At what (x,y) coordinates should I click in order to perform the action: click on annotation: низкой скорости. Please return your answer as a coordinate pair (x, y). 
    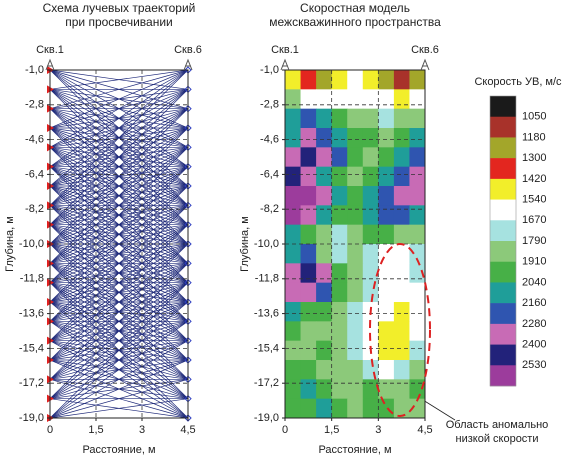
    Looking at the image, I should click on (497, 439).